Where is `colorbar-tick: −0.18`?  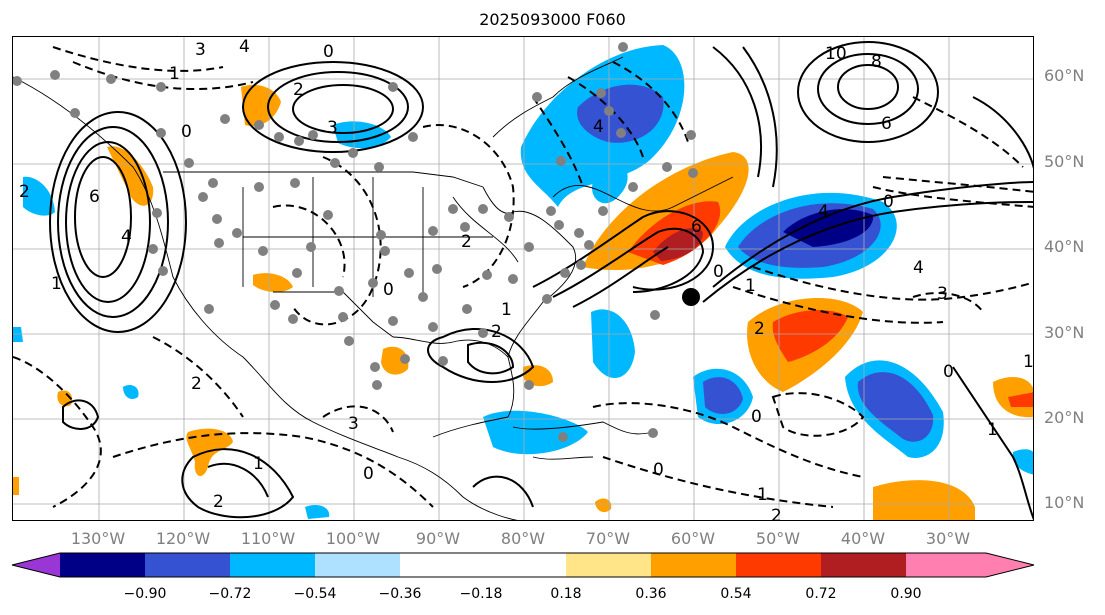 colorbar-tick: −0.18 is located at coordinates (481, 594).